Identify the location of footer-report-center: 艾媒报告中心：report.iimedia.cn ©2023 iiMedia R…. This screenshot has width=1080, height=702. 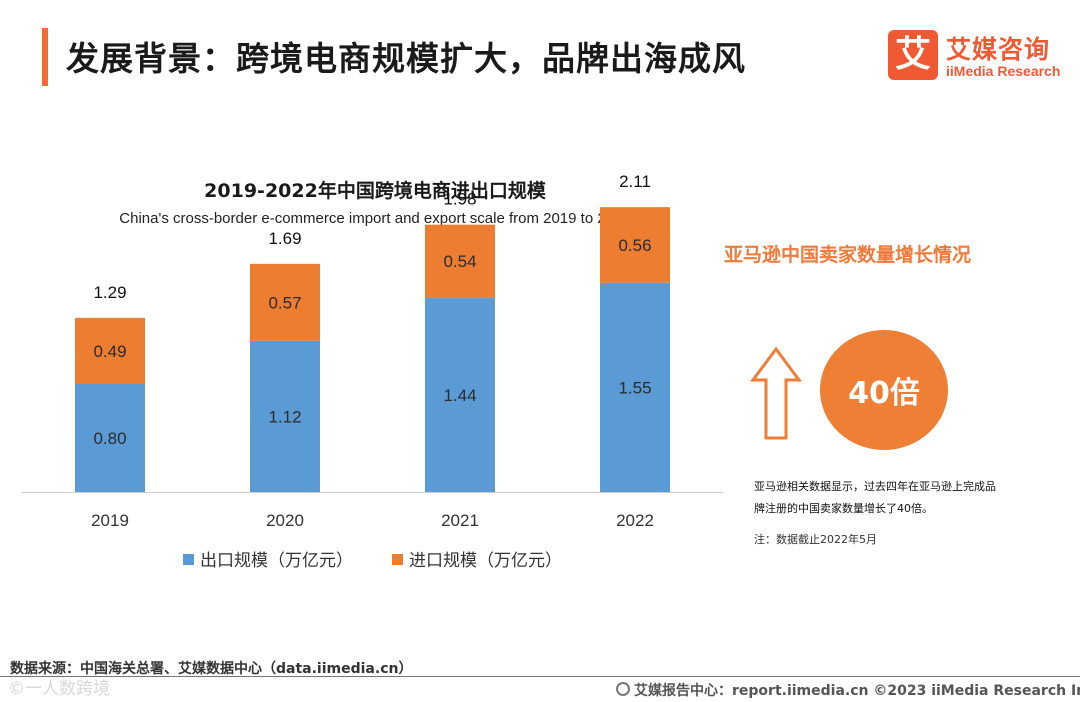
(848, 690).